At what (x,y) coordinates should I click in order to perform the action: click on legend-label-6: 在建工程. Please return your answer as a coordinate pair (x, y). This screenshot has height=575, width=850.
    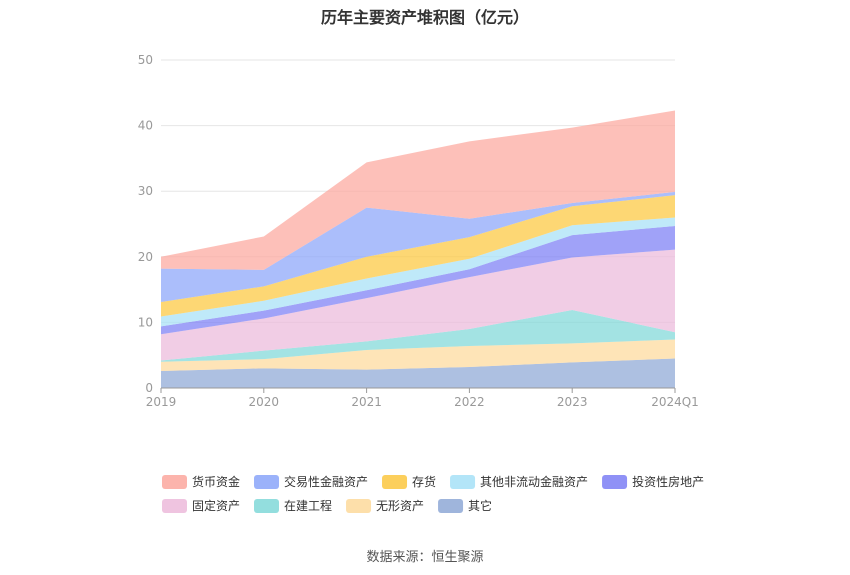
    Looking at the image, I should click on (308, 505).